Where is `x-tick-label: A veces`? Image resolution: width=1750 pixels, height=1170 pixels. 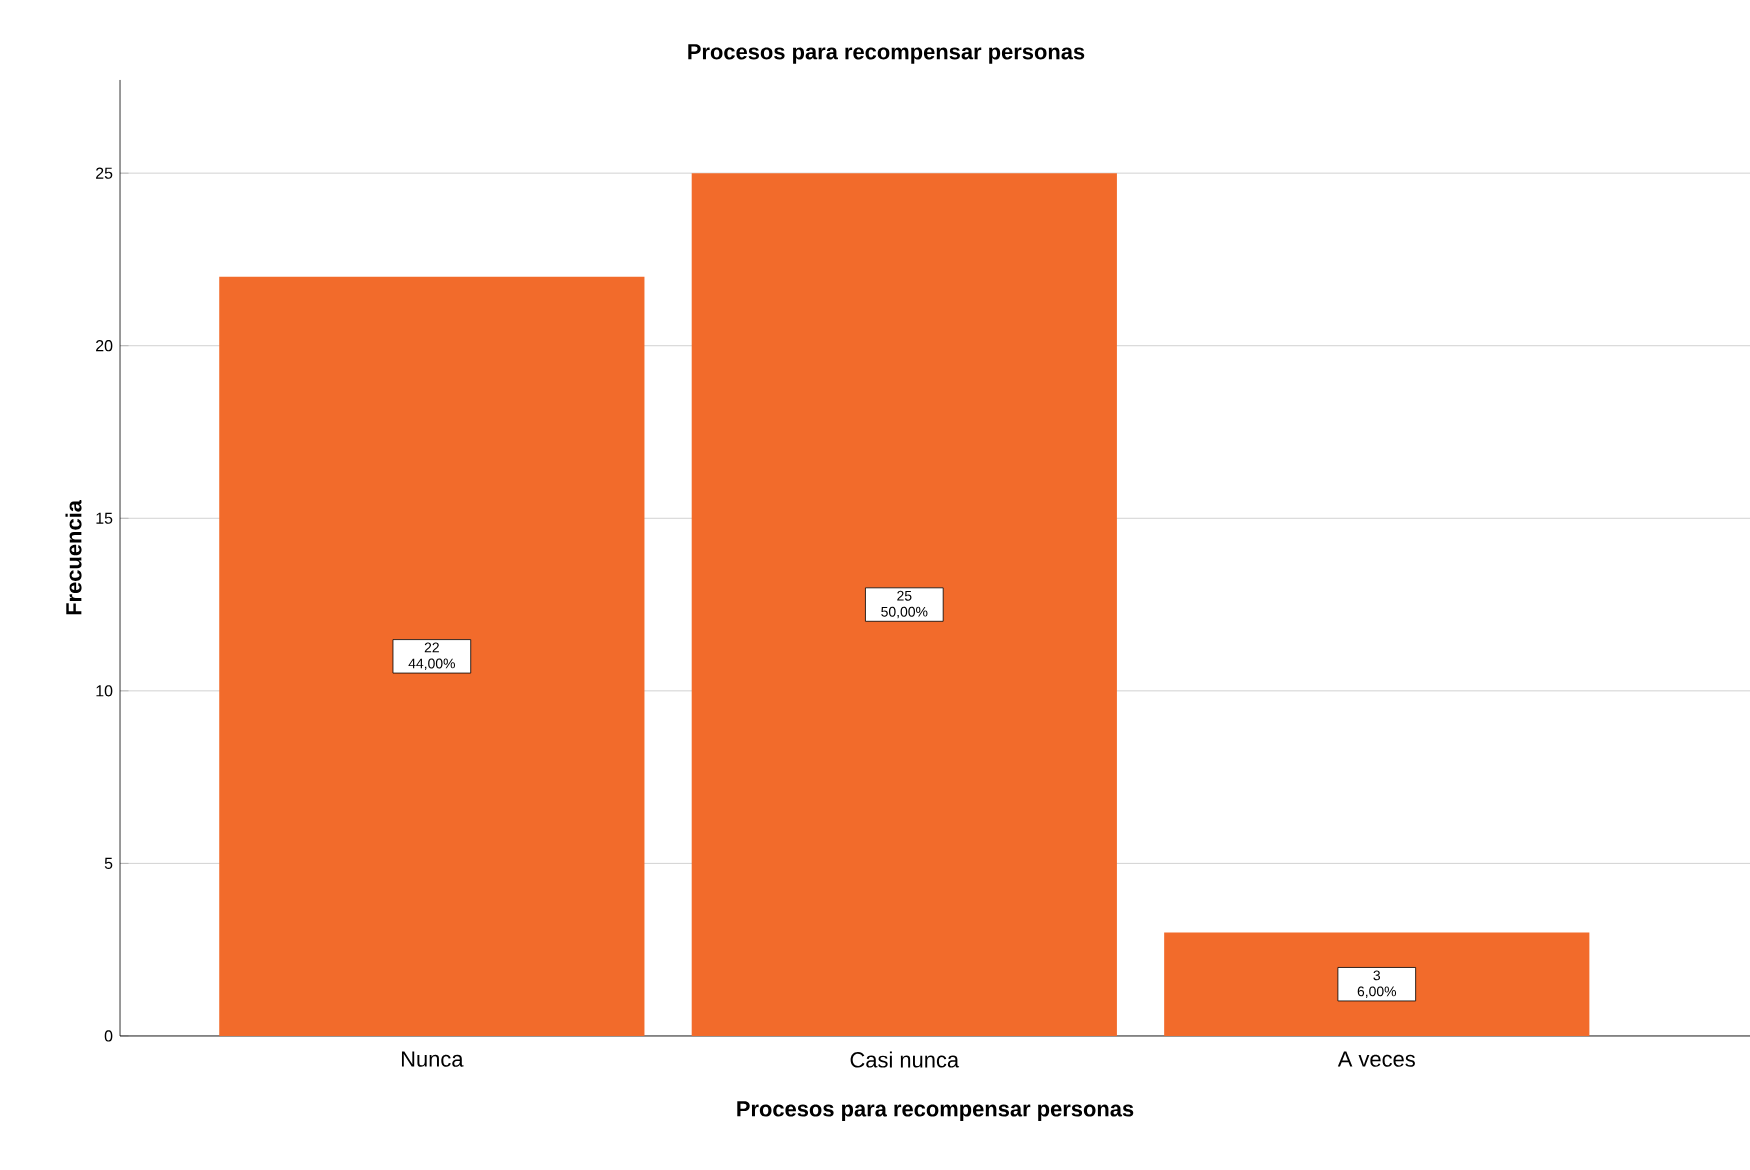 x-tick-label: A veces is located at coordinates (1376, 1059).